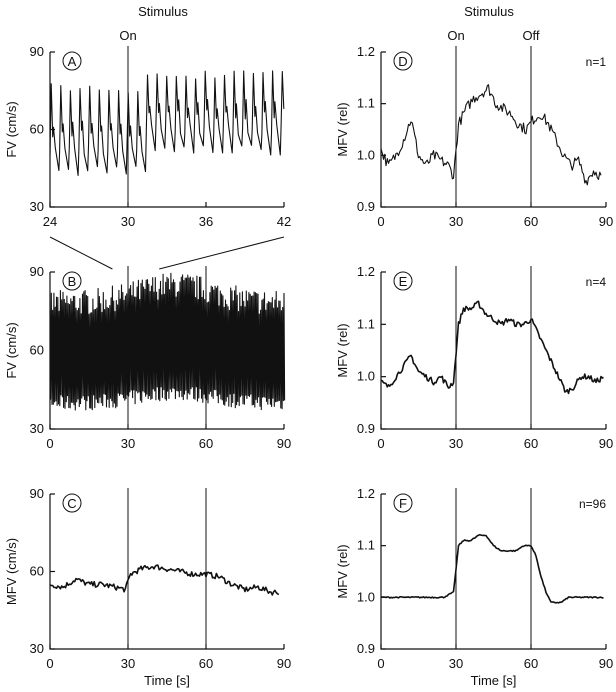 The image size is (616, 692). I want to click on panel-letter: D, so click(402, 61).